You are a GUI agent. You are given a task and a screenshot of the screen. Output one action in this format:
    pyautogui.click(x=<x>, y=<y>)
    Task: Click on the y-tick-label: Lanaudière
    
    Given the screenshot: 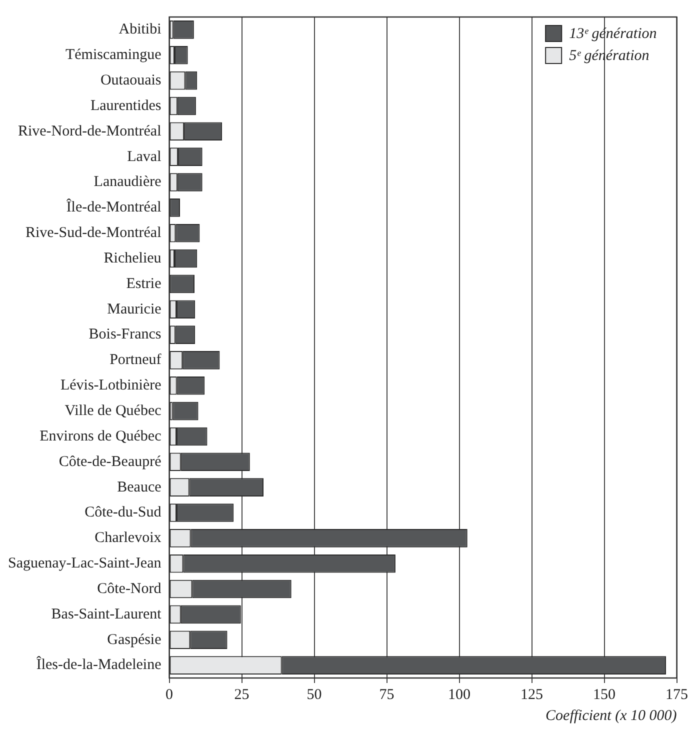 What is the action you would take?
    pyautogui.click(x=128, y=182)
    